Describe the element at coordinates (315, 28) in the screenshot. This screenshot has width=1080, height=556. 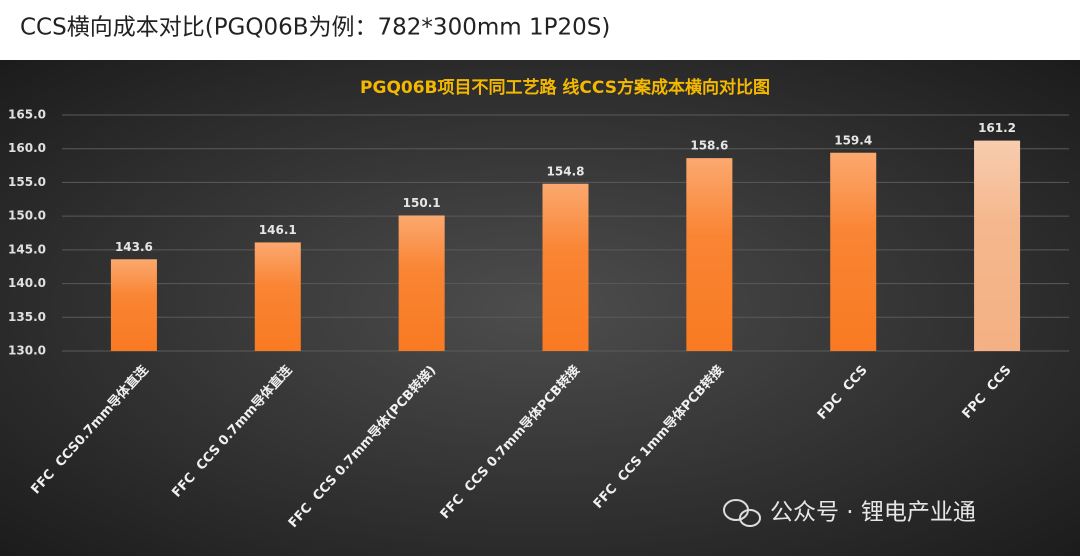
I see `page-title: CCS横向成本对比(PGQ06B为例：782*300mm 1P20S)` at that location.